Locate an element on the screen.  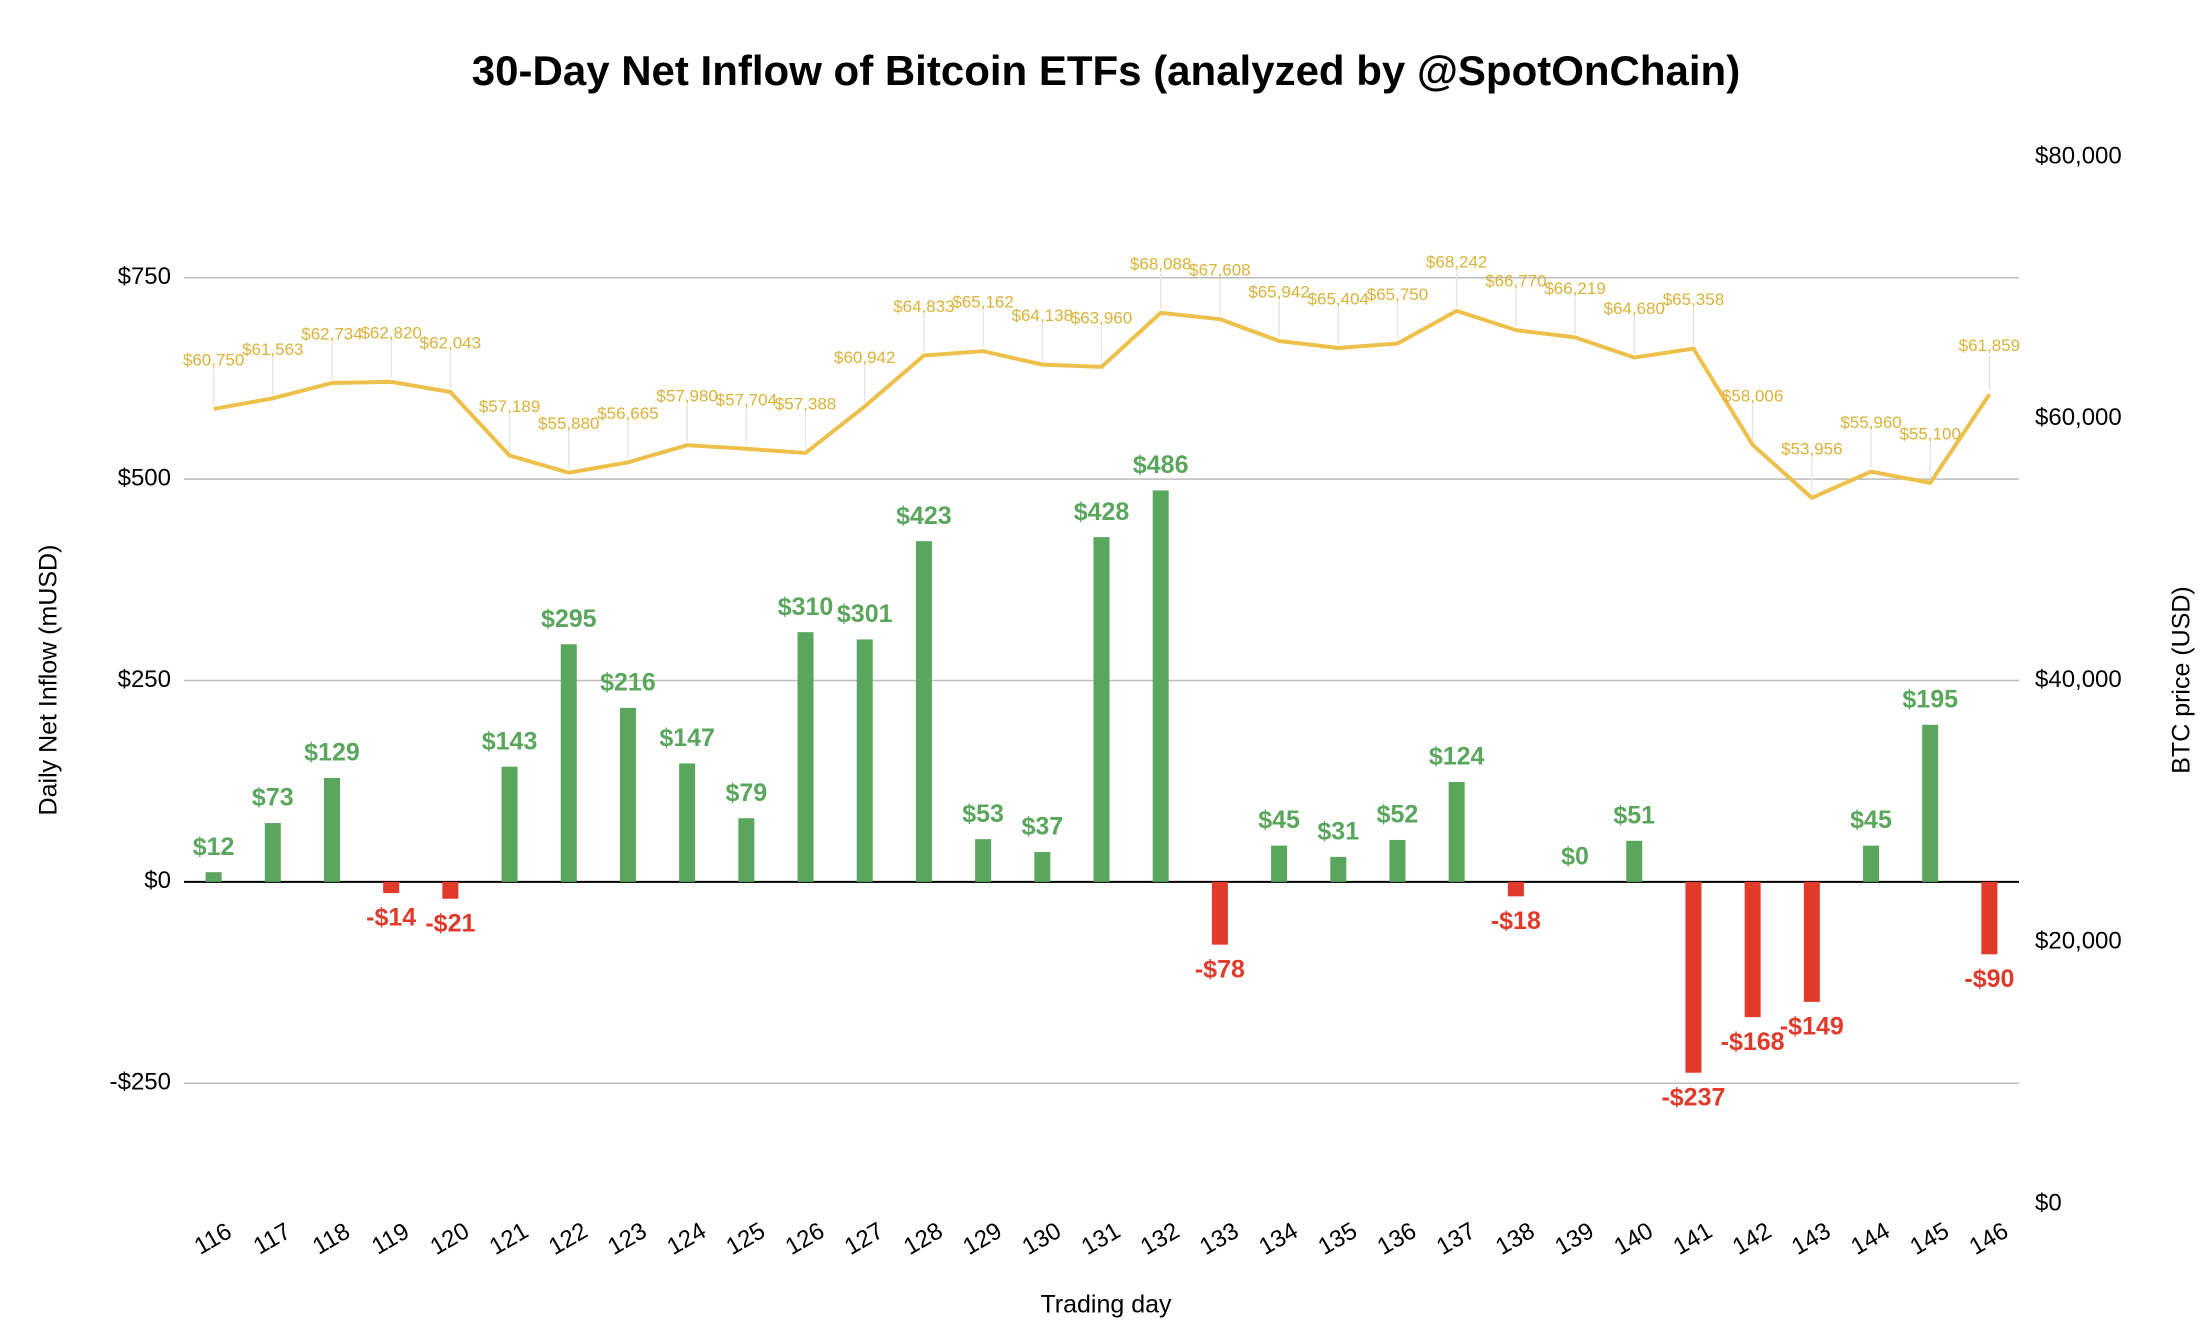
y-tick-label: $500 is located at coordinates (144, 477).